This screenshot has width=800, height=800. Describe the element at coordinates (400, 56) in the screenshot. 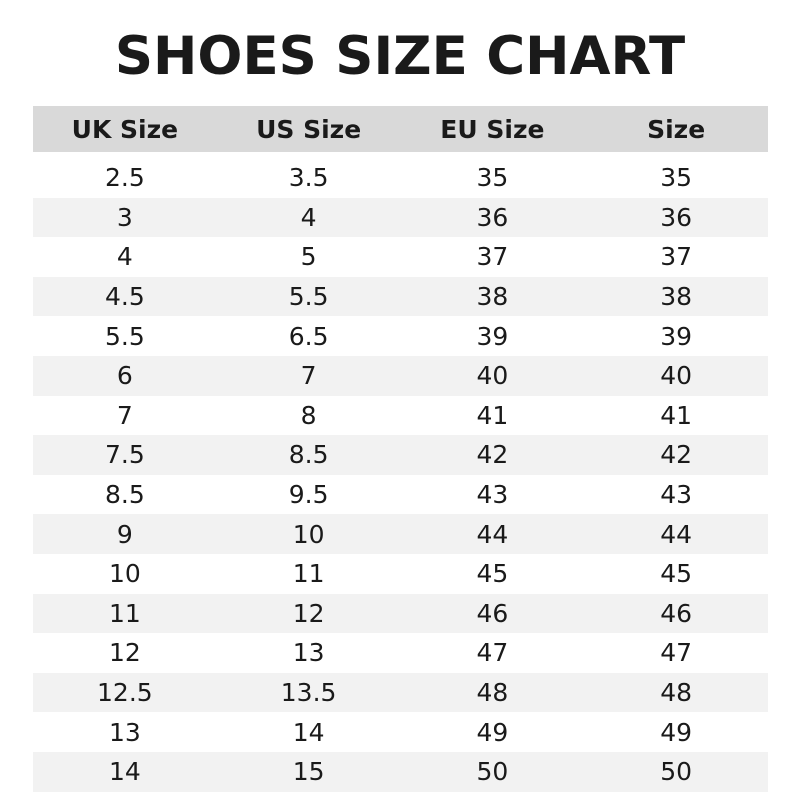

I see `page-title: SHOES SIZE CHART` at that location.